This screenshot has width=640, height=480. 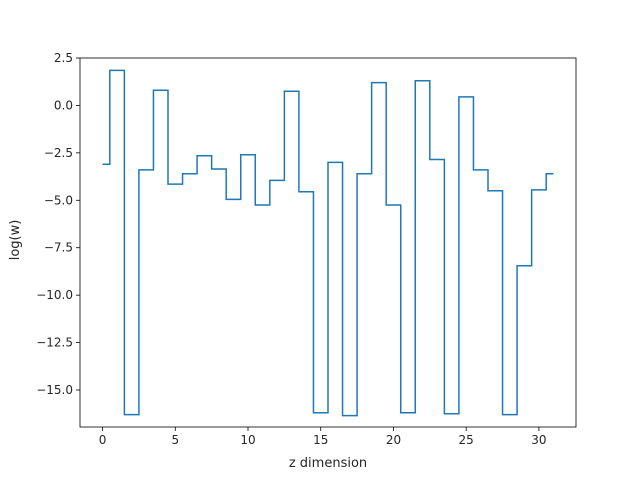 I want to click on y-tick-label: −7.5, so click(x=58, y=248).